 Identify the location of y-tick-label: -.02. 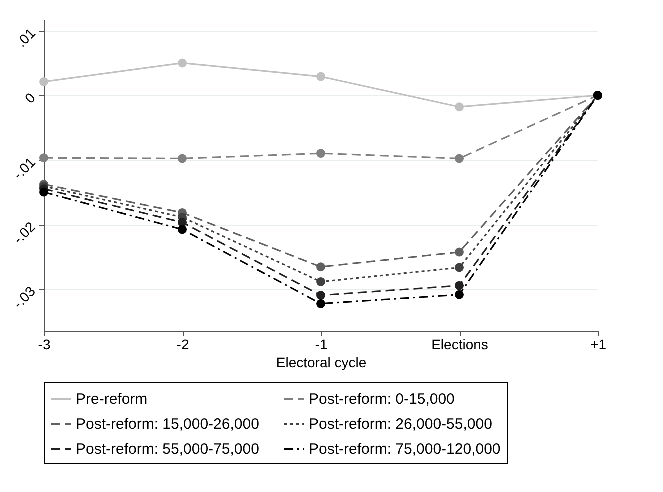
(24, 233).